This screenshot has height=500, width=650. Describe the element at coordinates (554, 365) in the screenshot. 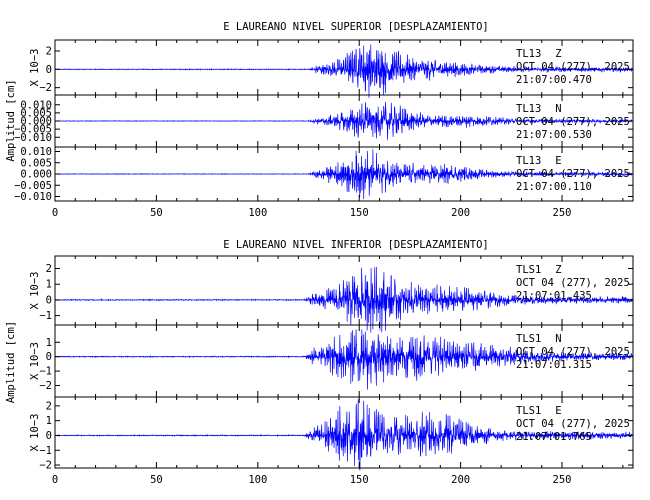

I see `event-time: 21:07:01.315` at that location.